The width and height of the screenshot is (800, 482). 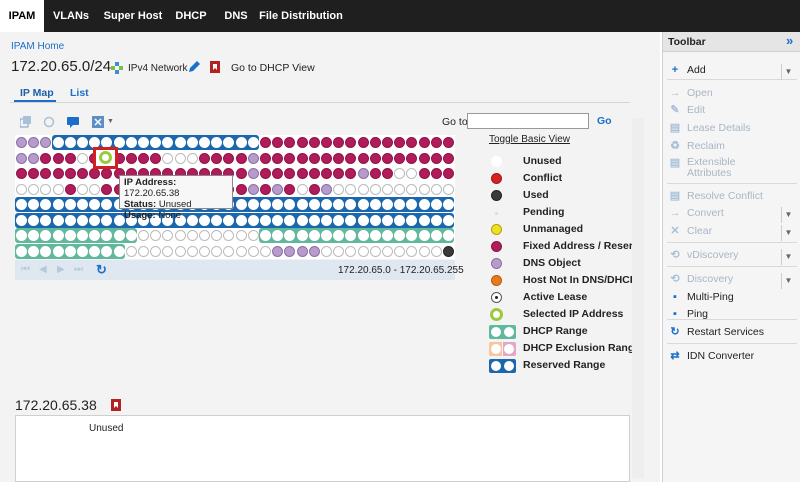 I want to click on toolbar-restart-services: ↻ Restart Services, so click(x=716, y=334).